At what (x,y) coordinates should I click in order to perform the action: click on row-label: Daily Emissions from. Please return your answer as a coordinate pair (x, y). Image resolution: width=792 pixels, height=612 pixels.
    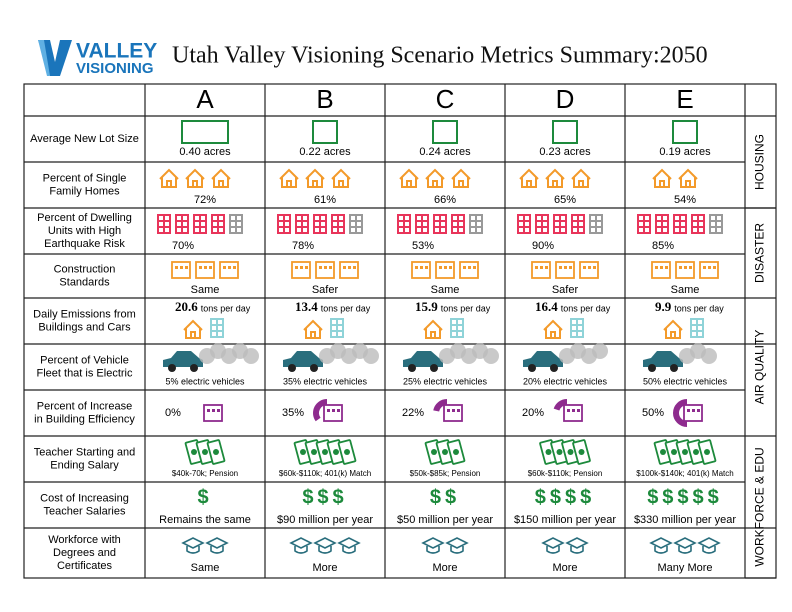
    Looking at the image, I should click on (84, 314).